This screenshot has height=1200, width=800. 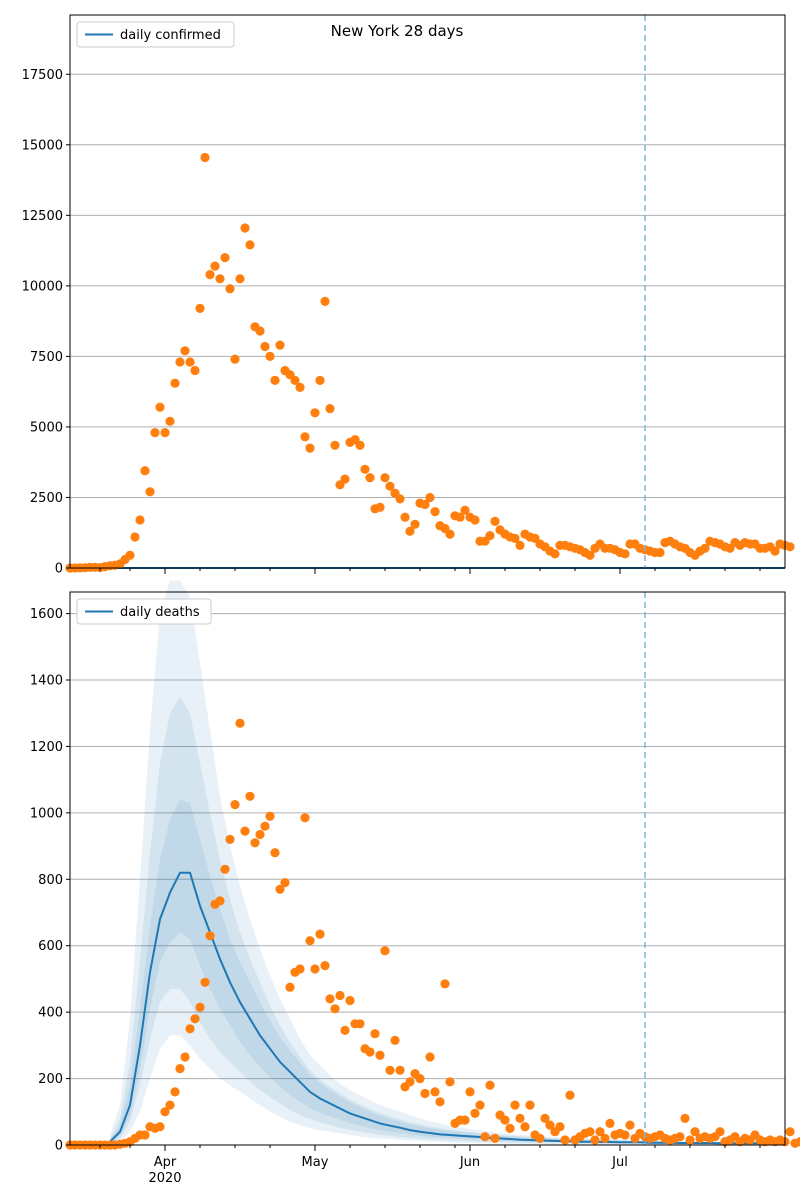 What do you see at coordinates (46, 498) in the screenshot?
I see `y-tick-label: 2500` at bounding box center [46, 498].